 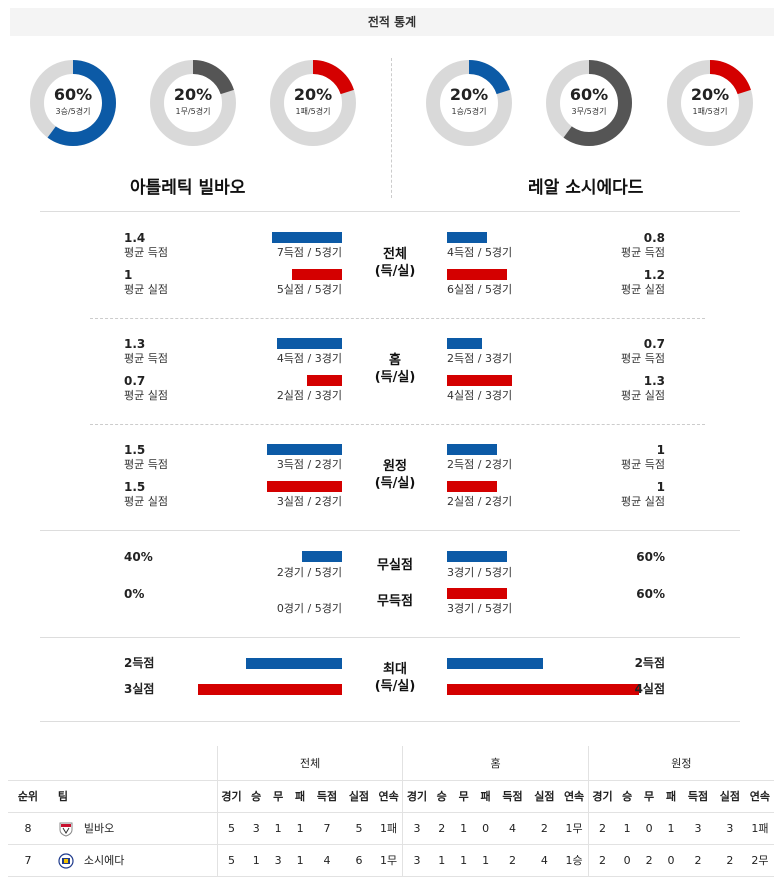 I want to click on home-win-donut: 60% 3승/5경기, so click(x=73, y=103).